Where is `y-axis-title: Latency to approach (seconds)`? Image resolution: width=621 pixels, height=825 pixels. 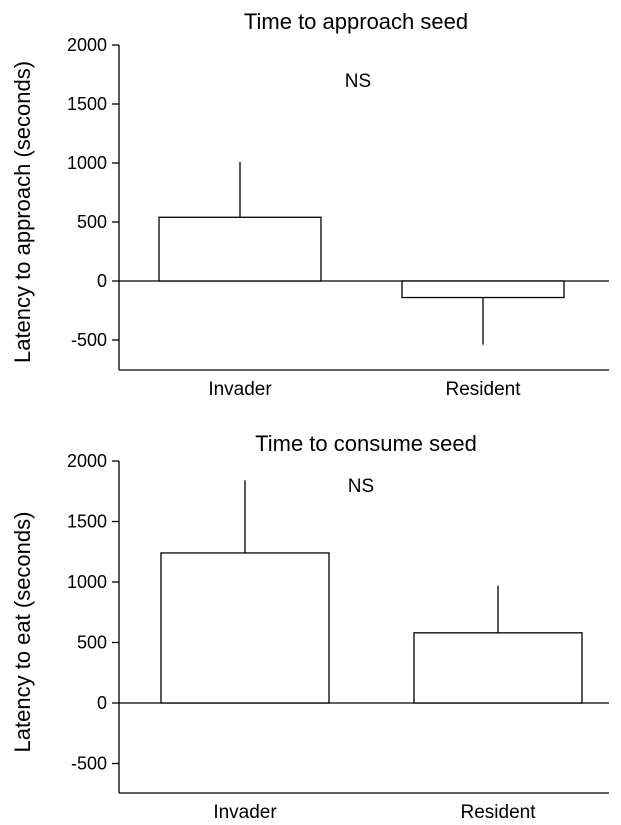
y-axis-title: Latency to approach (seconds) is located at coordinates (22, 212).